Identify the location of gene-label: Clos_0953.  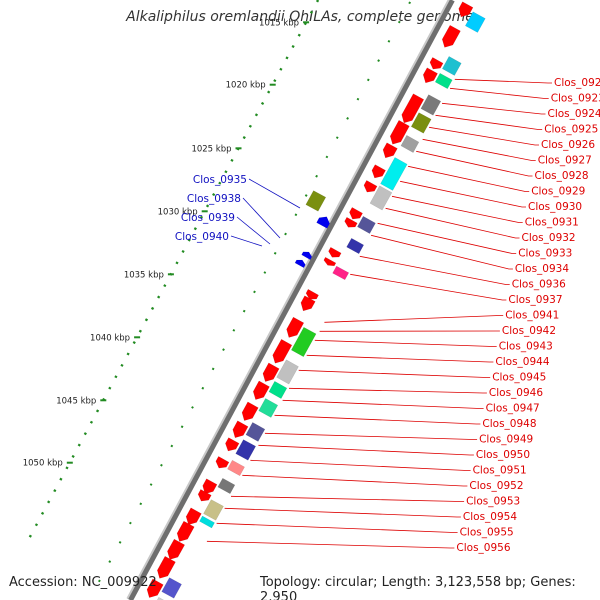
(493, 502).